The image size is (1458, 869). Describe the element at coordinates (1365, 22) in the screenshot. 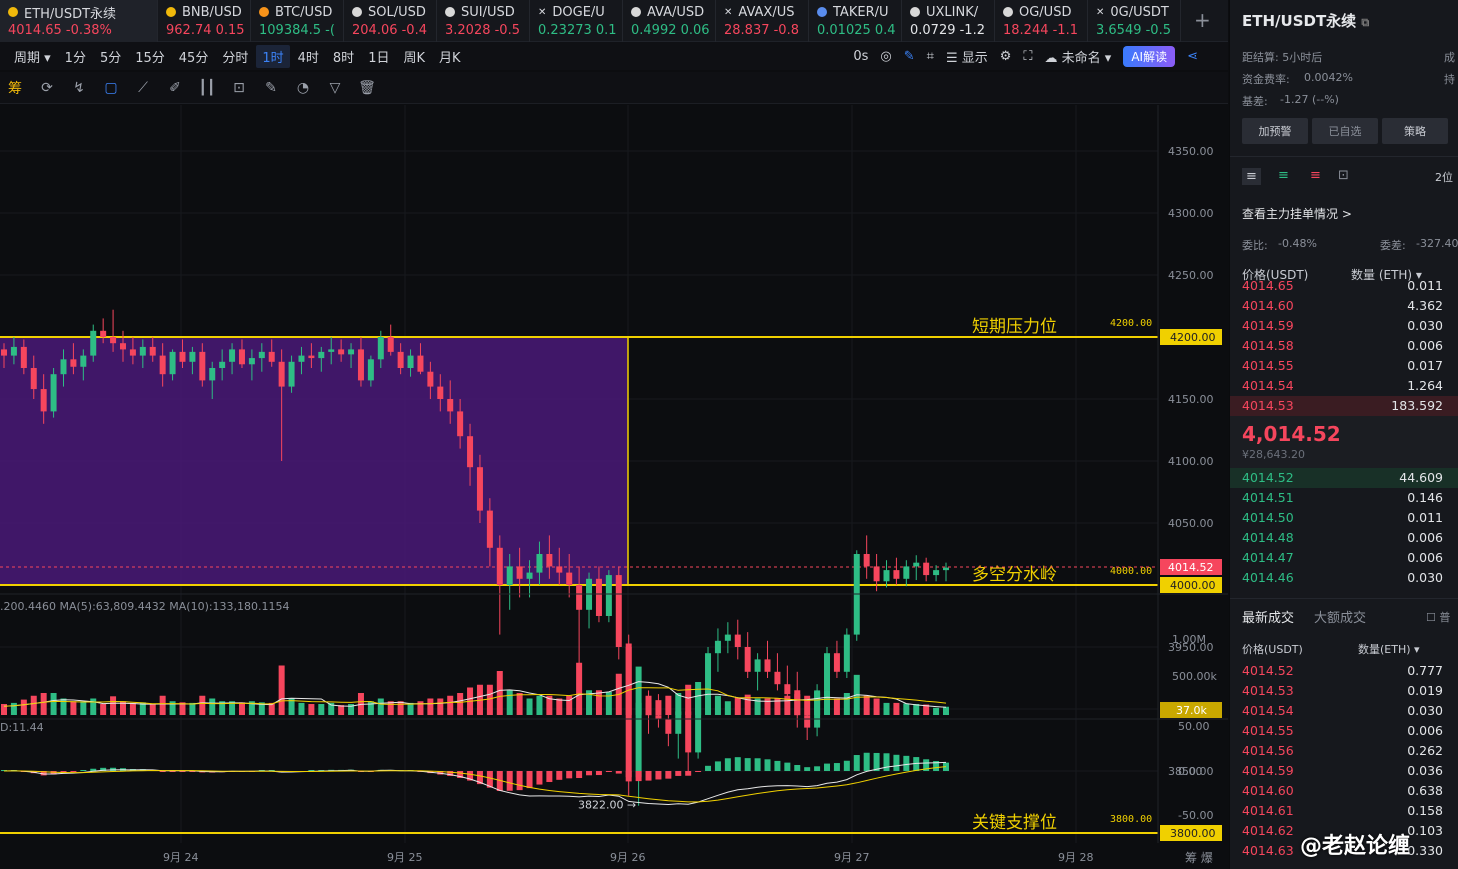

I see `copy-icon: ⧉` at that location.